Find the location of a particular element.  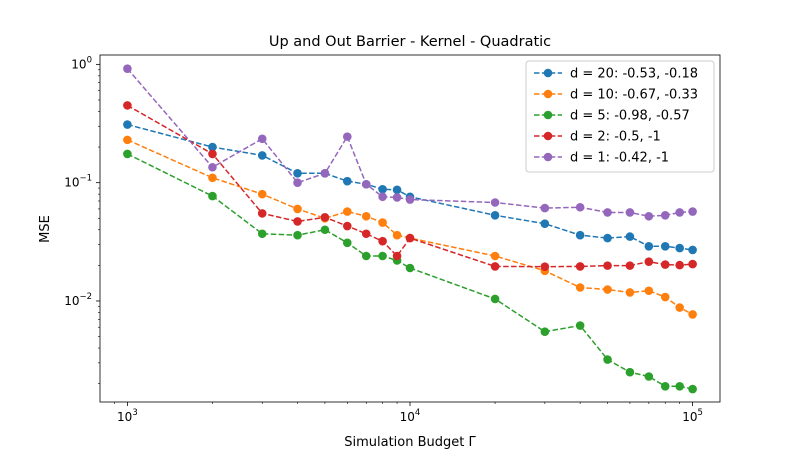

y-axis-label: MSE is located at coordinates (45, 229).